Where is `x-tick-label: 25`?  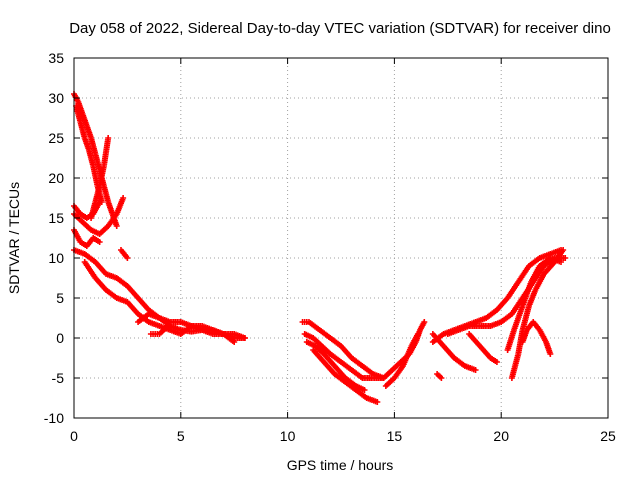
x-tick-label: 25 is located at coordinates (608, 436).